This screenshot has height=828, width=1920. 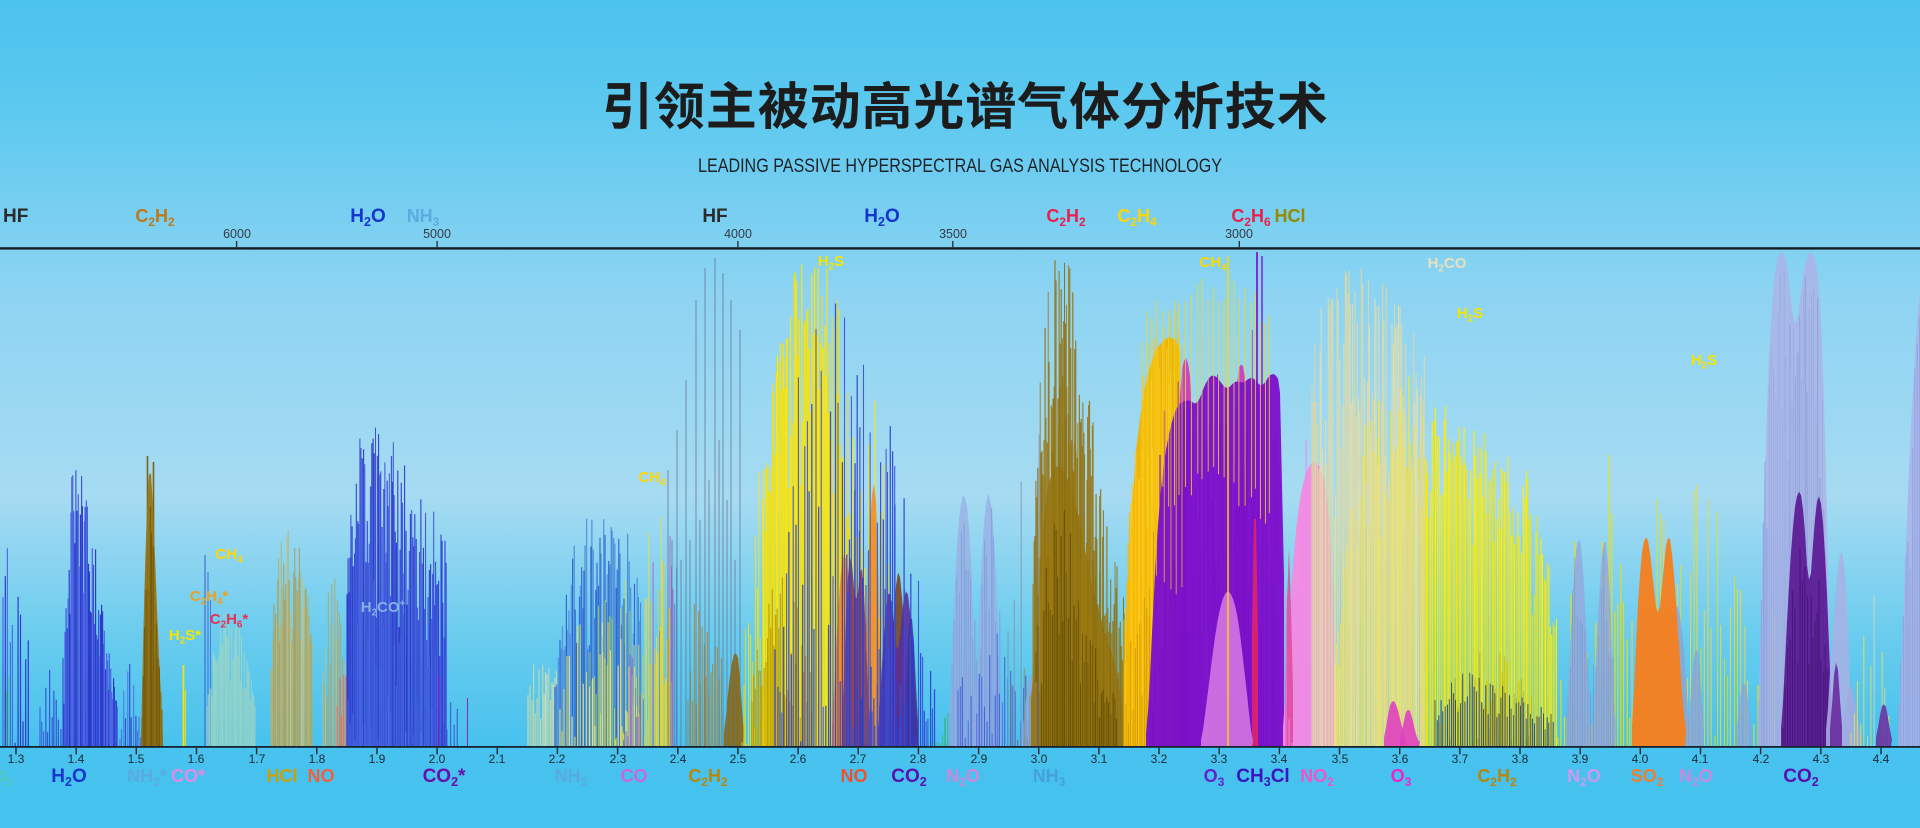 What do you see at coordinates (237, 234) in the screenshot?
I see `svg-text: 6000` at bounding box center [237, 234].